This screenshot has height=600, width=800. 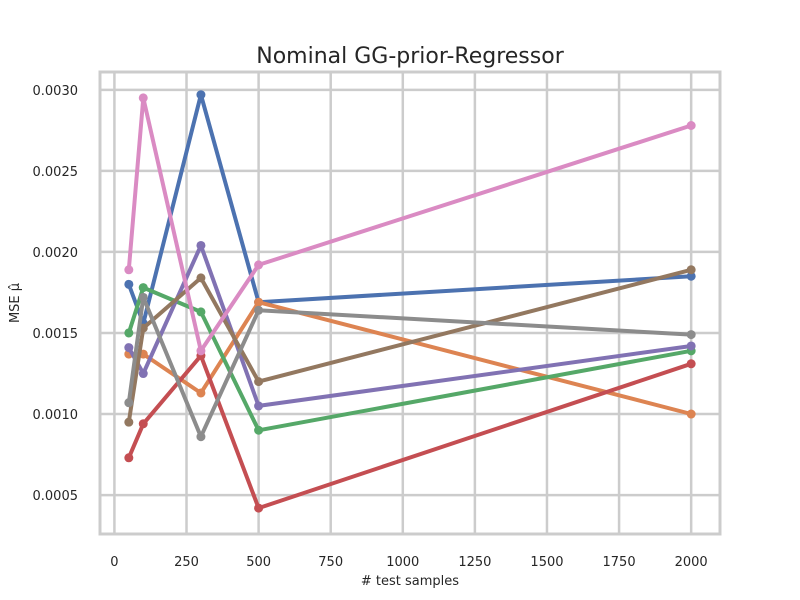 I want to click on y-tick-label: 0.0015, so click(x=56, y=334).